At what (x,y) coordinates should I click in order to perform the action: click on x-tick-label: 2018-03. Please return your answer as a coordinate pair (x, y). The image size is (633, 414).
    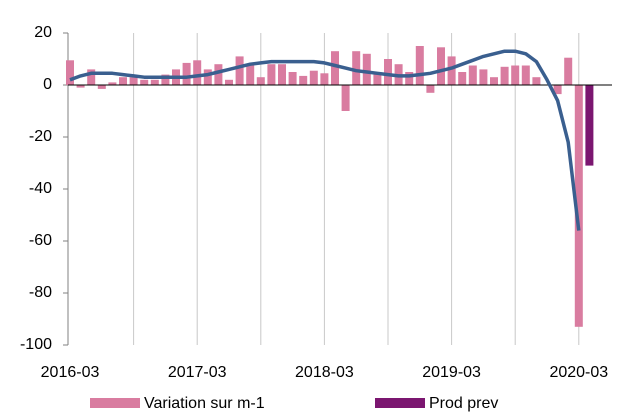
    Looking at the image, I should click on (324, 372).